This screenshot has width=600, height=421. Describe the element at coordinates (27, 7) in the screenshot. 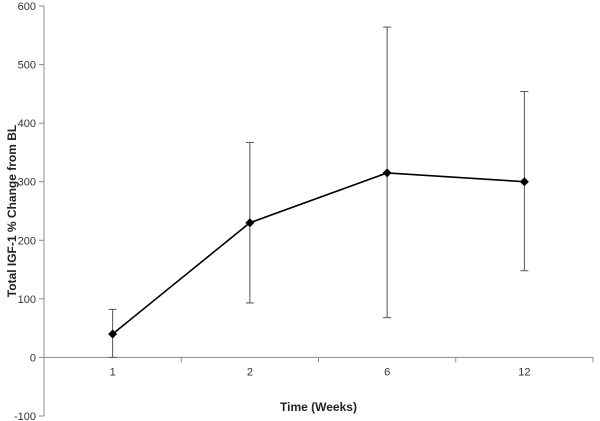

I see `y-tick-label: 600` at that location.